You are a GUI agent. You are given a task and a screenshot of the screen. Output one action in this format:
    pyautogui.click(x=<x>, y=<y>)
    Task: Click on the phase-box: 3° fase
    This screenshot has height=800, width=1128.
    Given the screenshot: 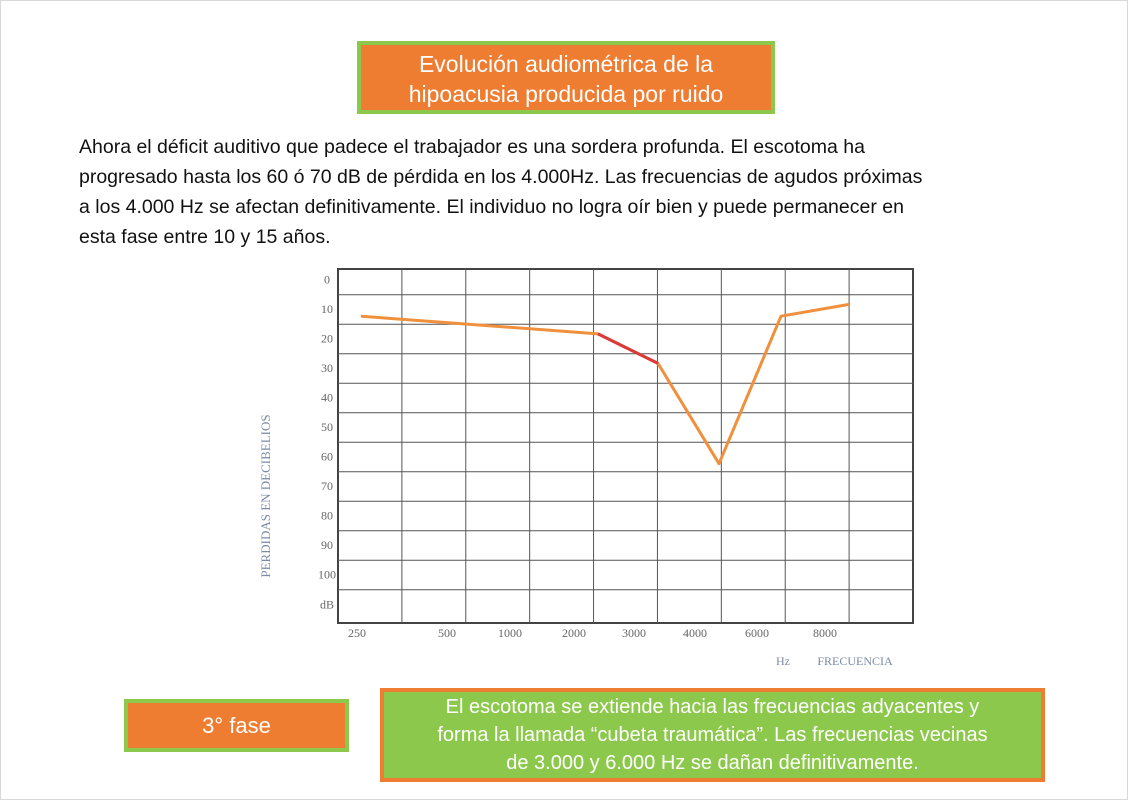 What is the action you would take?
    pyautogui.click(x=236, y=725)
    